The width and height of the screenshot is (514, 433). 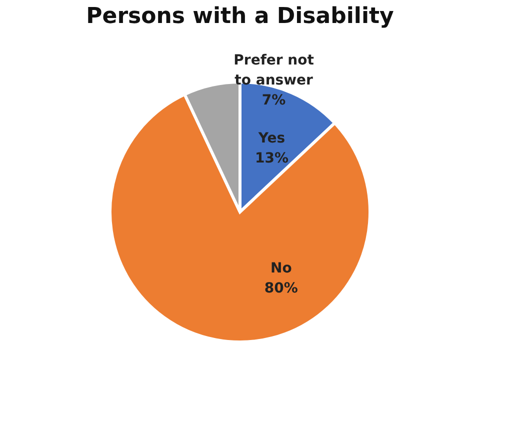 I want to click on slice-label: Yes, so click(x=271, y=138).